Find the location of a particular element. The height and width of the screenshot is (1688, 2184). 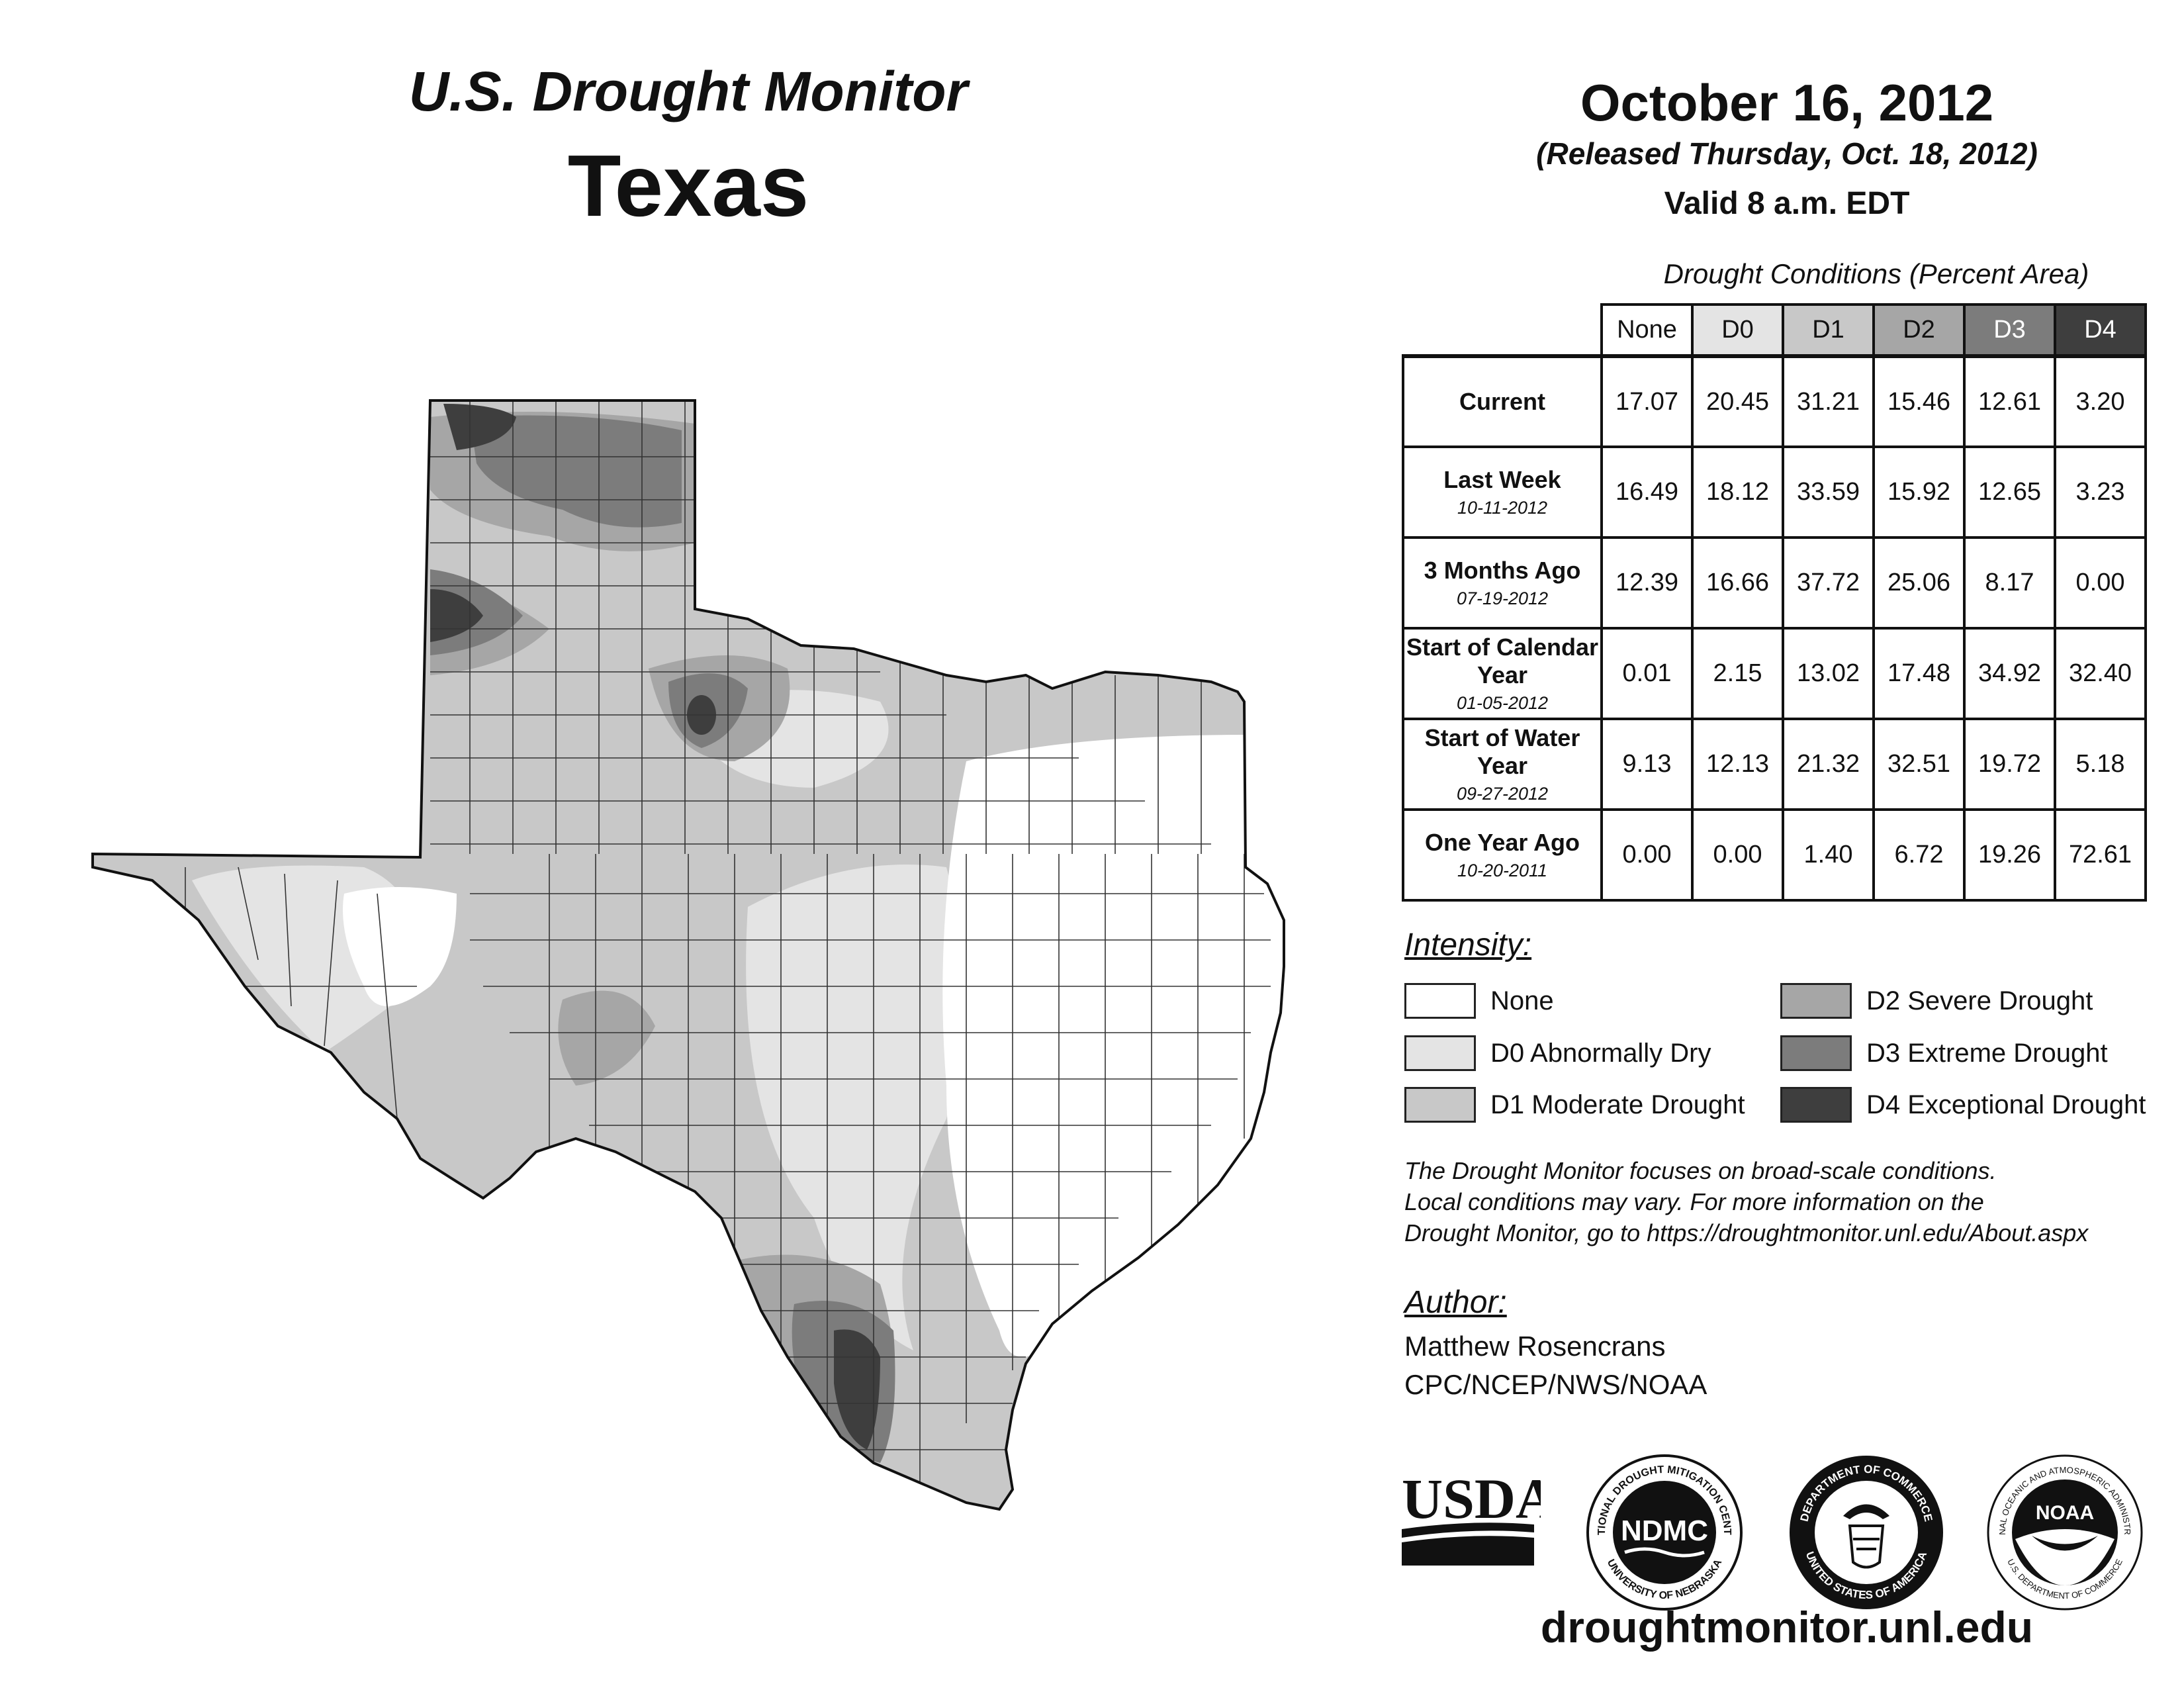

row-label: One Year Ago 10-20-2011 is located at coordinates (1502, 855).